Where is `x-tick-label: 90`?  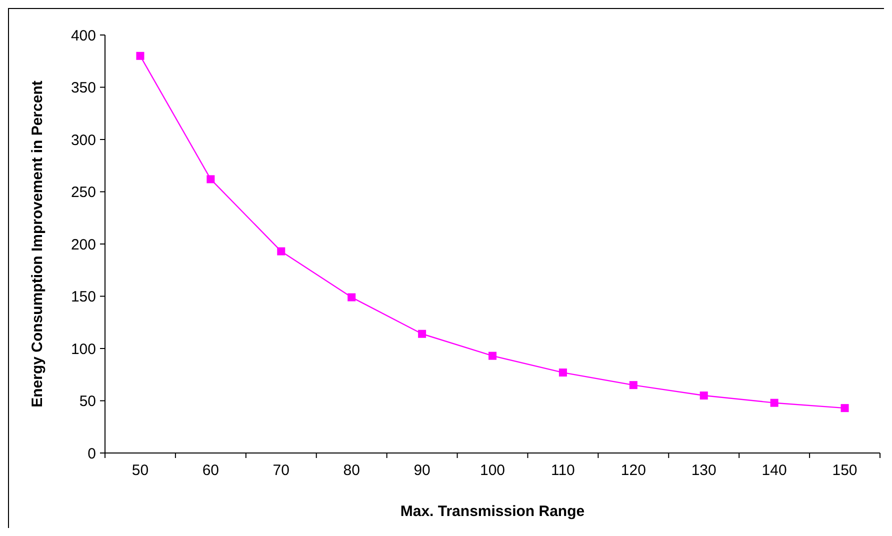 x-tick-label: 90 is located at coordinates (422, 470).